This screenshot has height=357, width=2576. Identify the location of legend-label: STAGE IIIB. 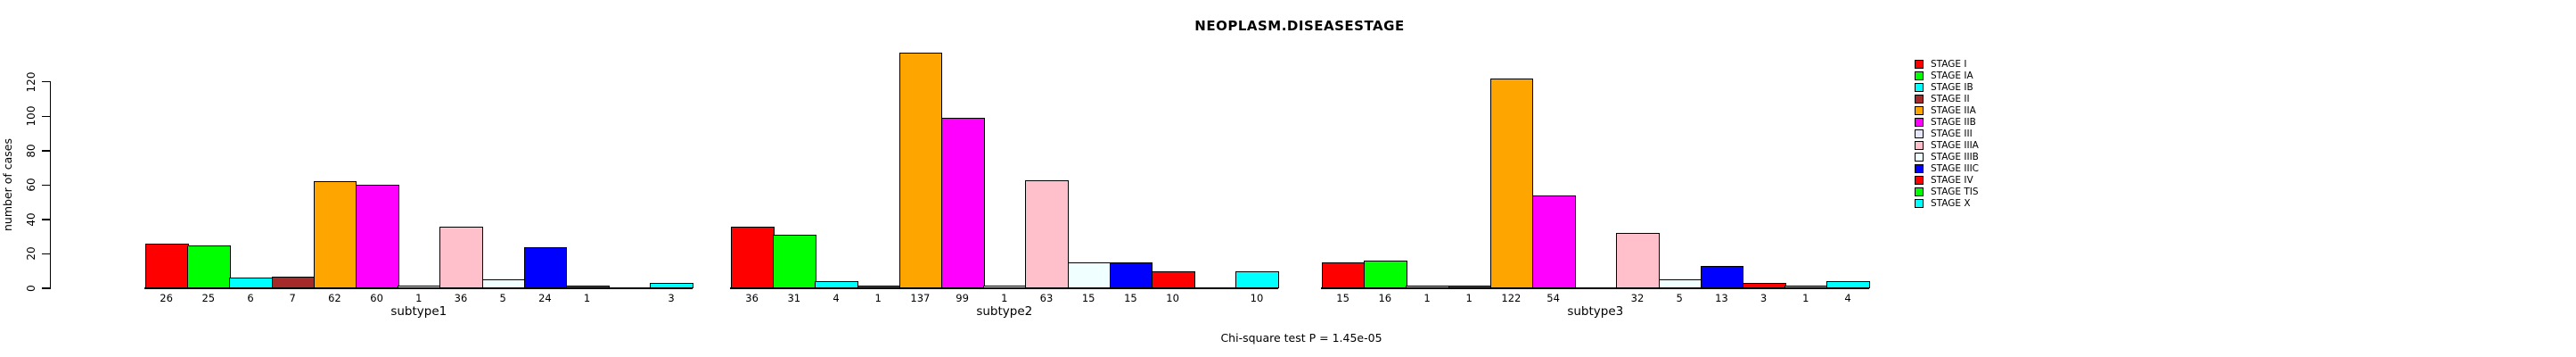
(1955, 156).